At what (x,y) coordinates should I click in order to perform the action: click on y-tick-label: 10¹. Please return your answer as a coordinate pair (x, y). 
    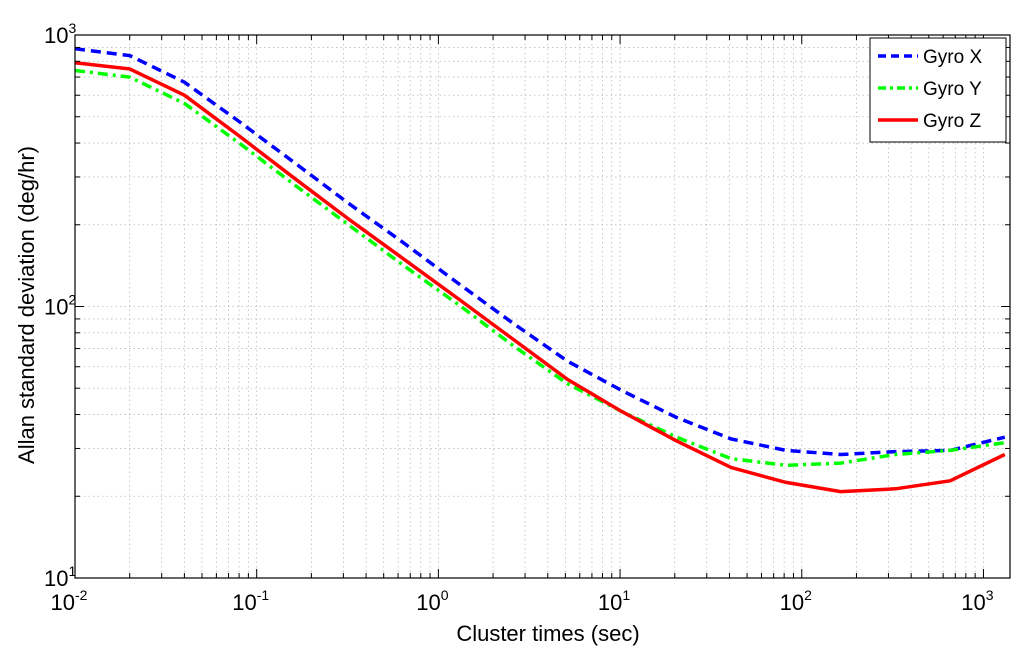
    Looking at the image, I should click on (60, 577).